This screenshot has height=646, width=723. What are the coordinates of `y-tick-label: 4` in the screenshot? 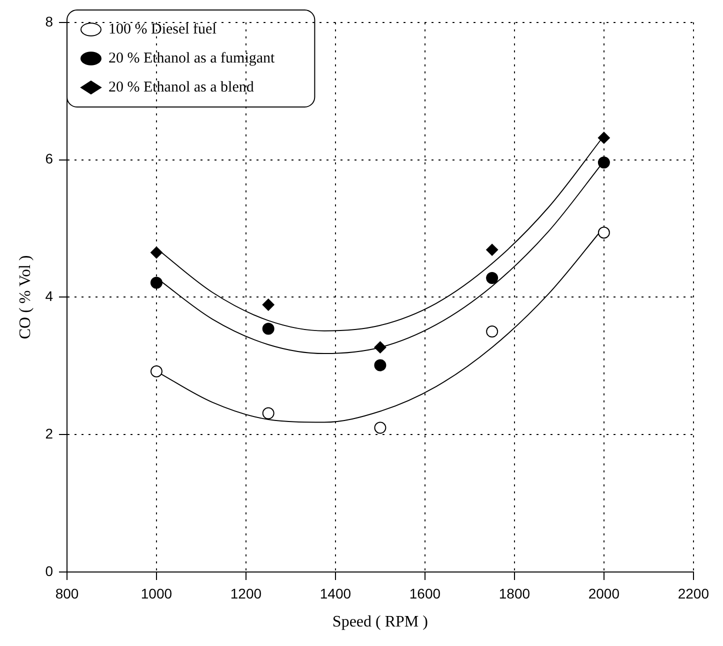 It's located at (49, 296).